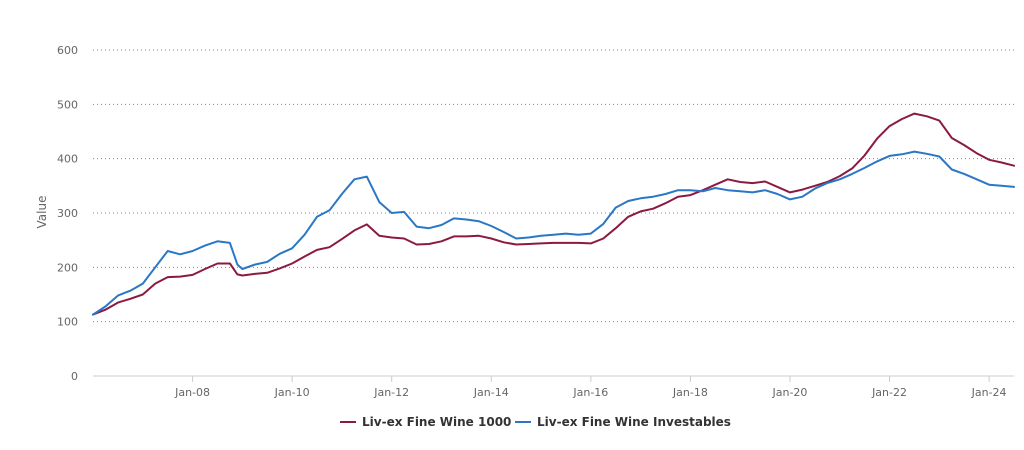 The image size is (1024, 450). Describe the element at coordinates (192, 392) in the screenshot. I see `x-tick-label: Jan-08` at that location.